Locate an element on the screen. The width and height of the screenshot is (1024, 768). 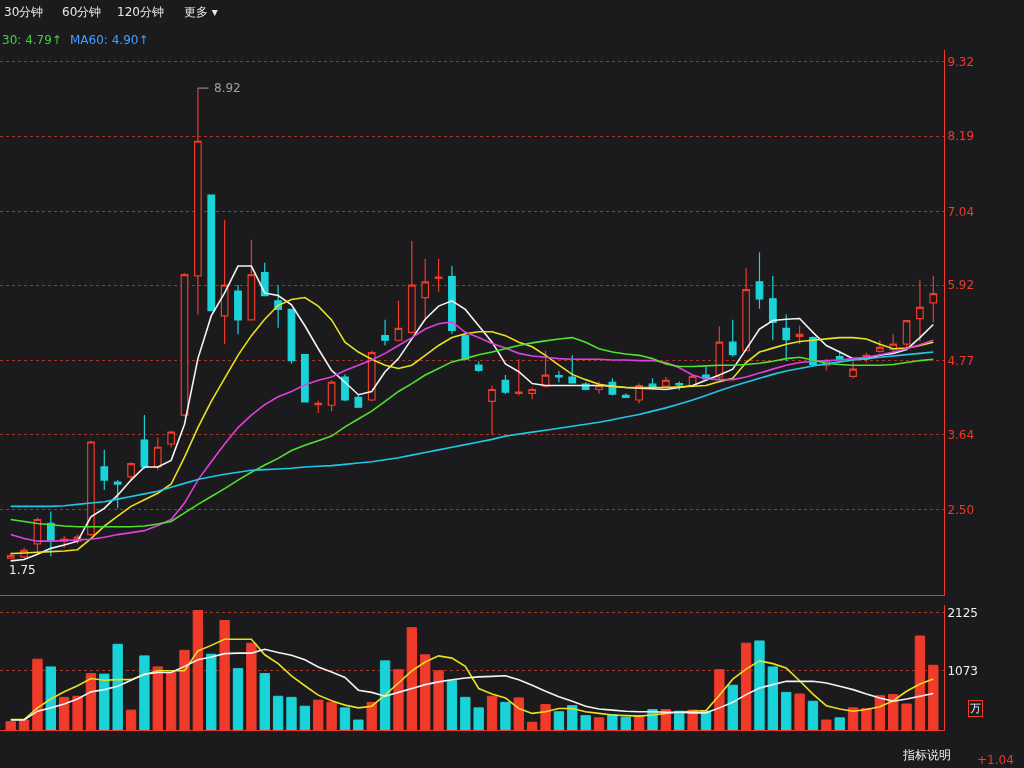
y-tick-label: 3.64 is located at coordinates (961, 434).